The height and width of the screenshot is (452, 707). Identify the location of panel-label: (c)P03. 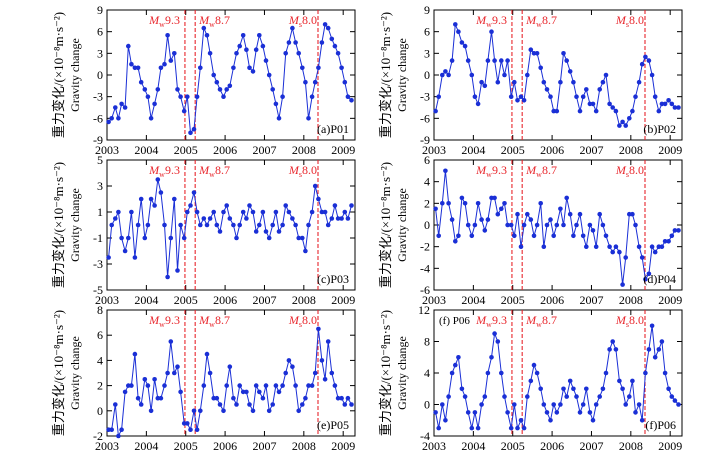
(333, 279).